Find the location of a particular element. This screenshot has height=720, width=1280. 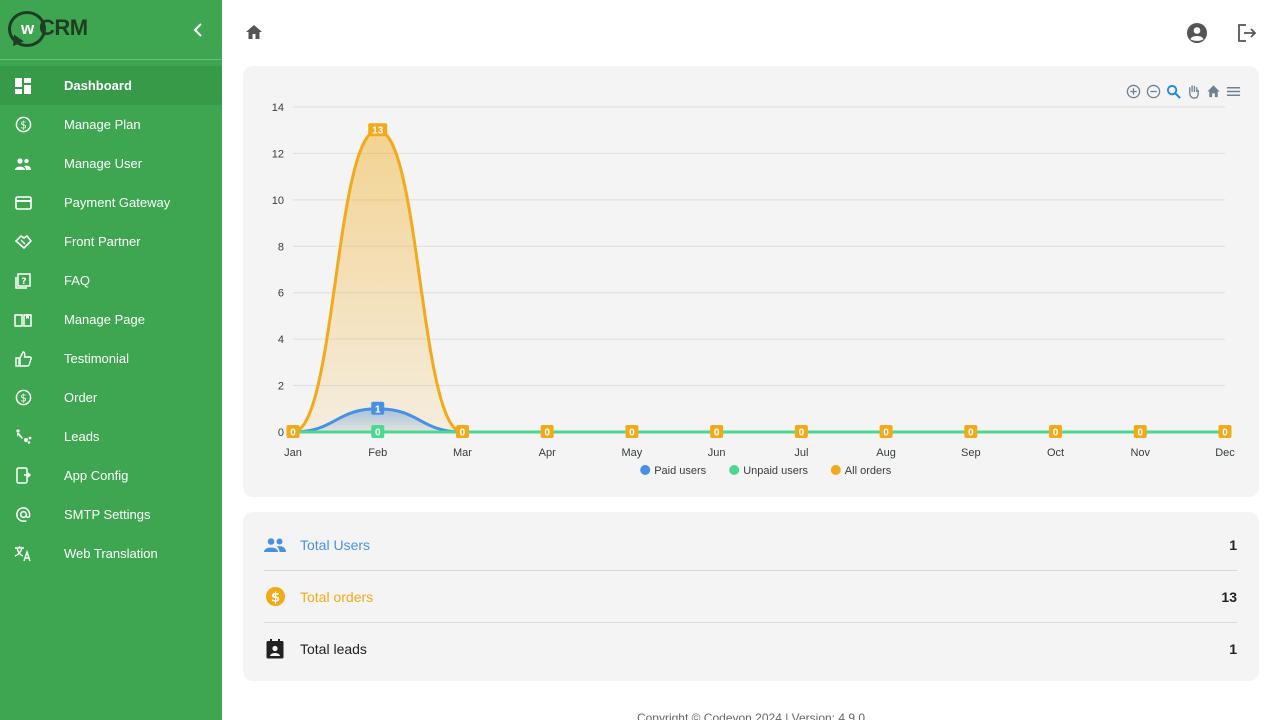

x-tick-label: Nov is located at coordinates (1140, 453).